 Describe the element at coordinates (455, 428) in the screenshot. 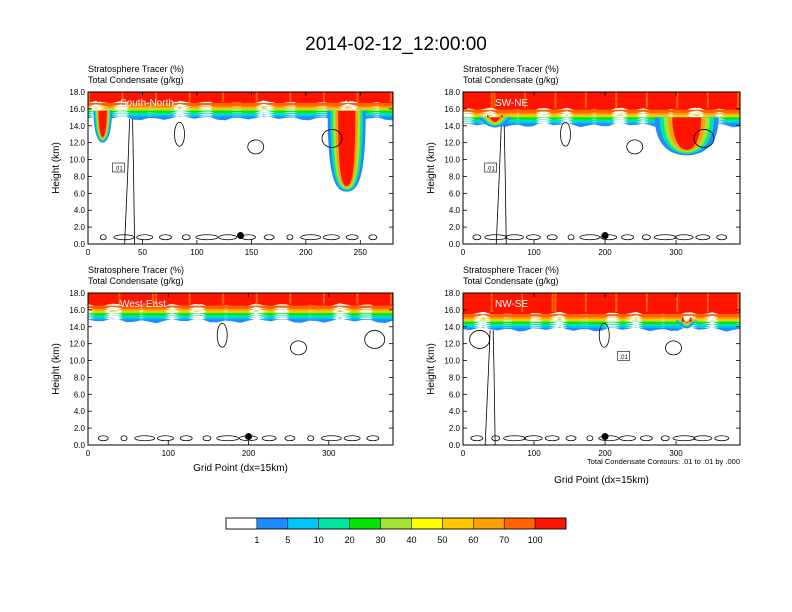

I see `y-tick-label: 2.0` at that location.